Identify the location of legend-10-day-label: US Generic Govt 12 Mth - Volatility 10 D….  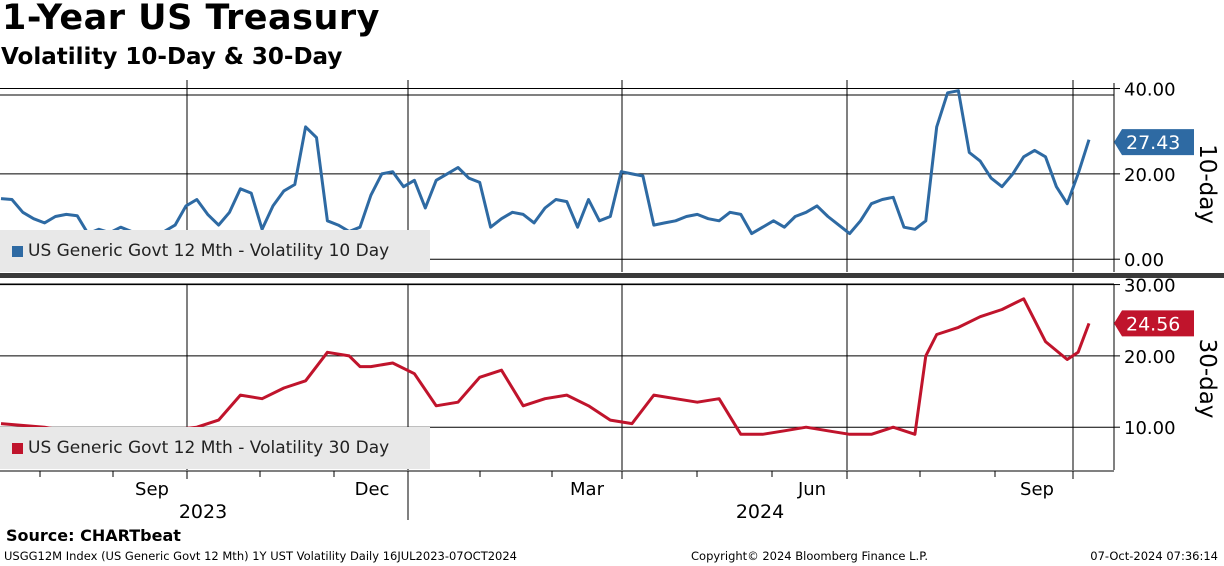
(209, 251).